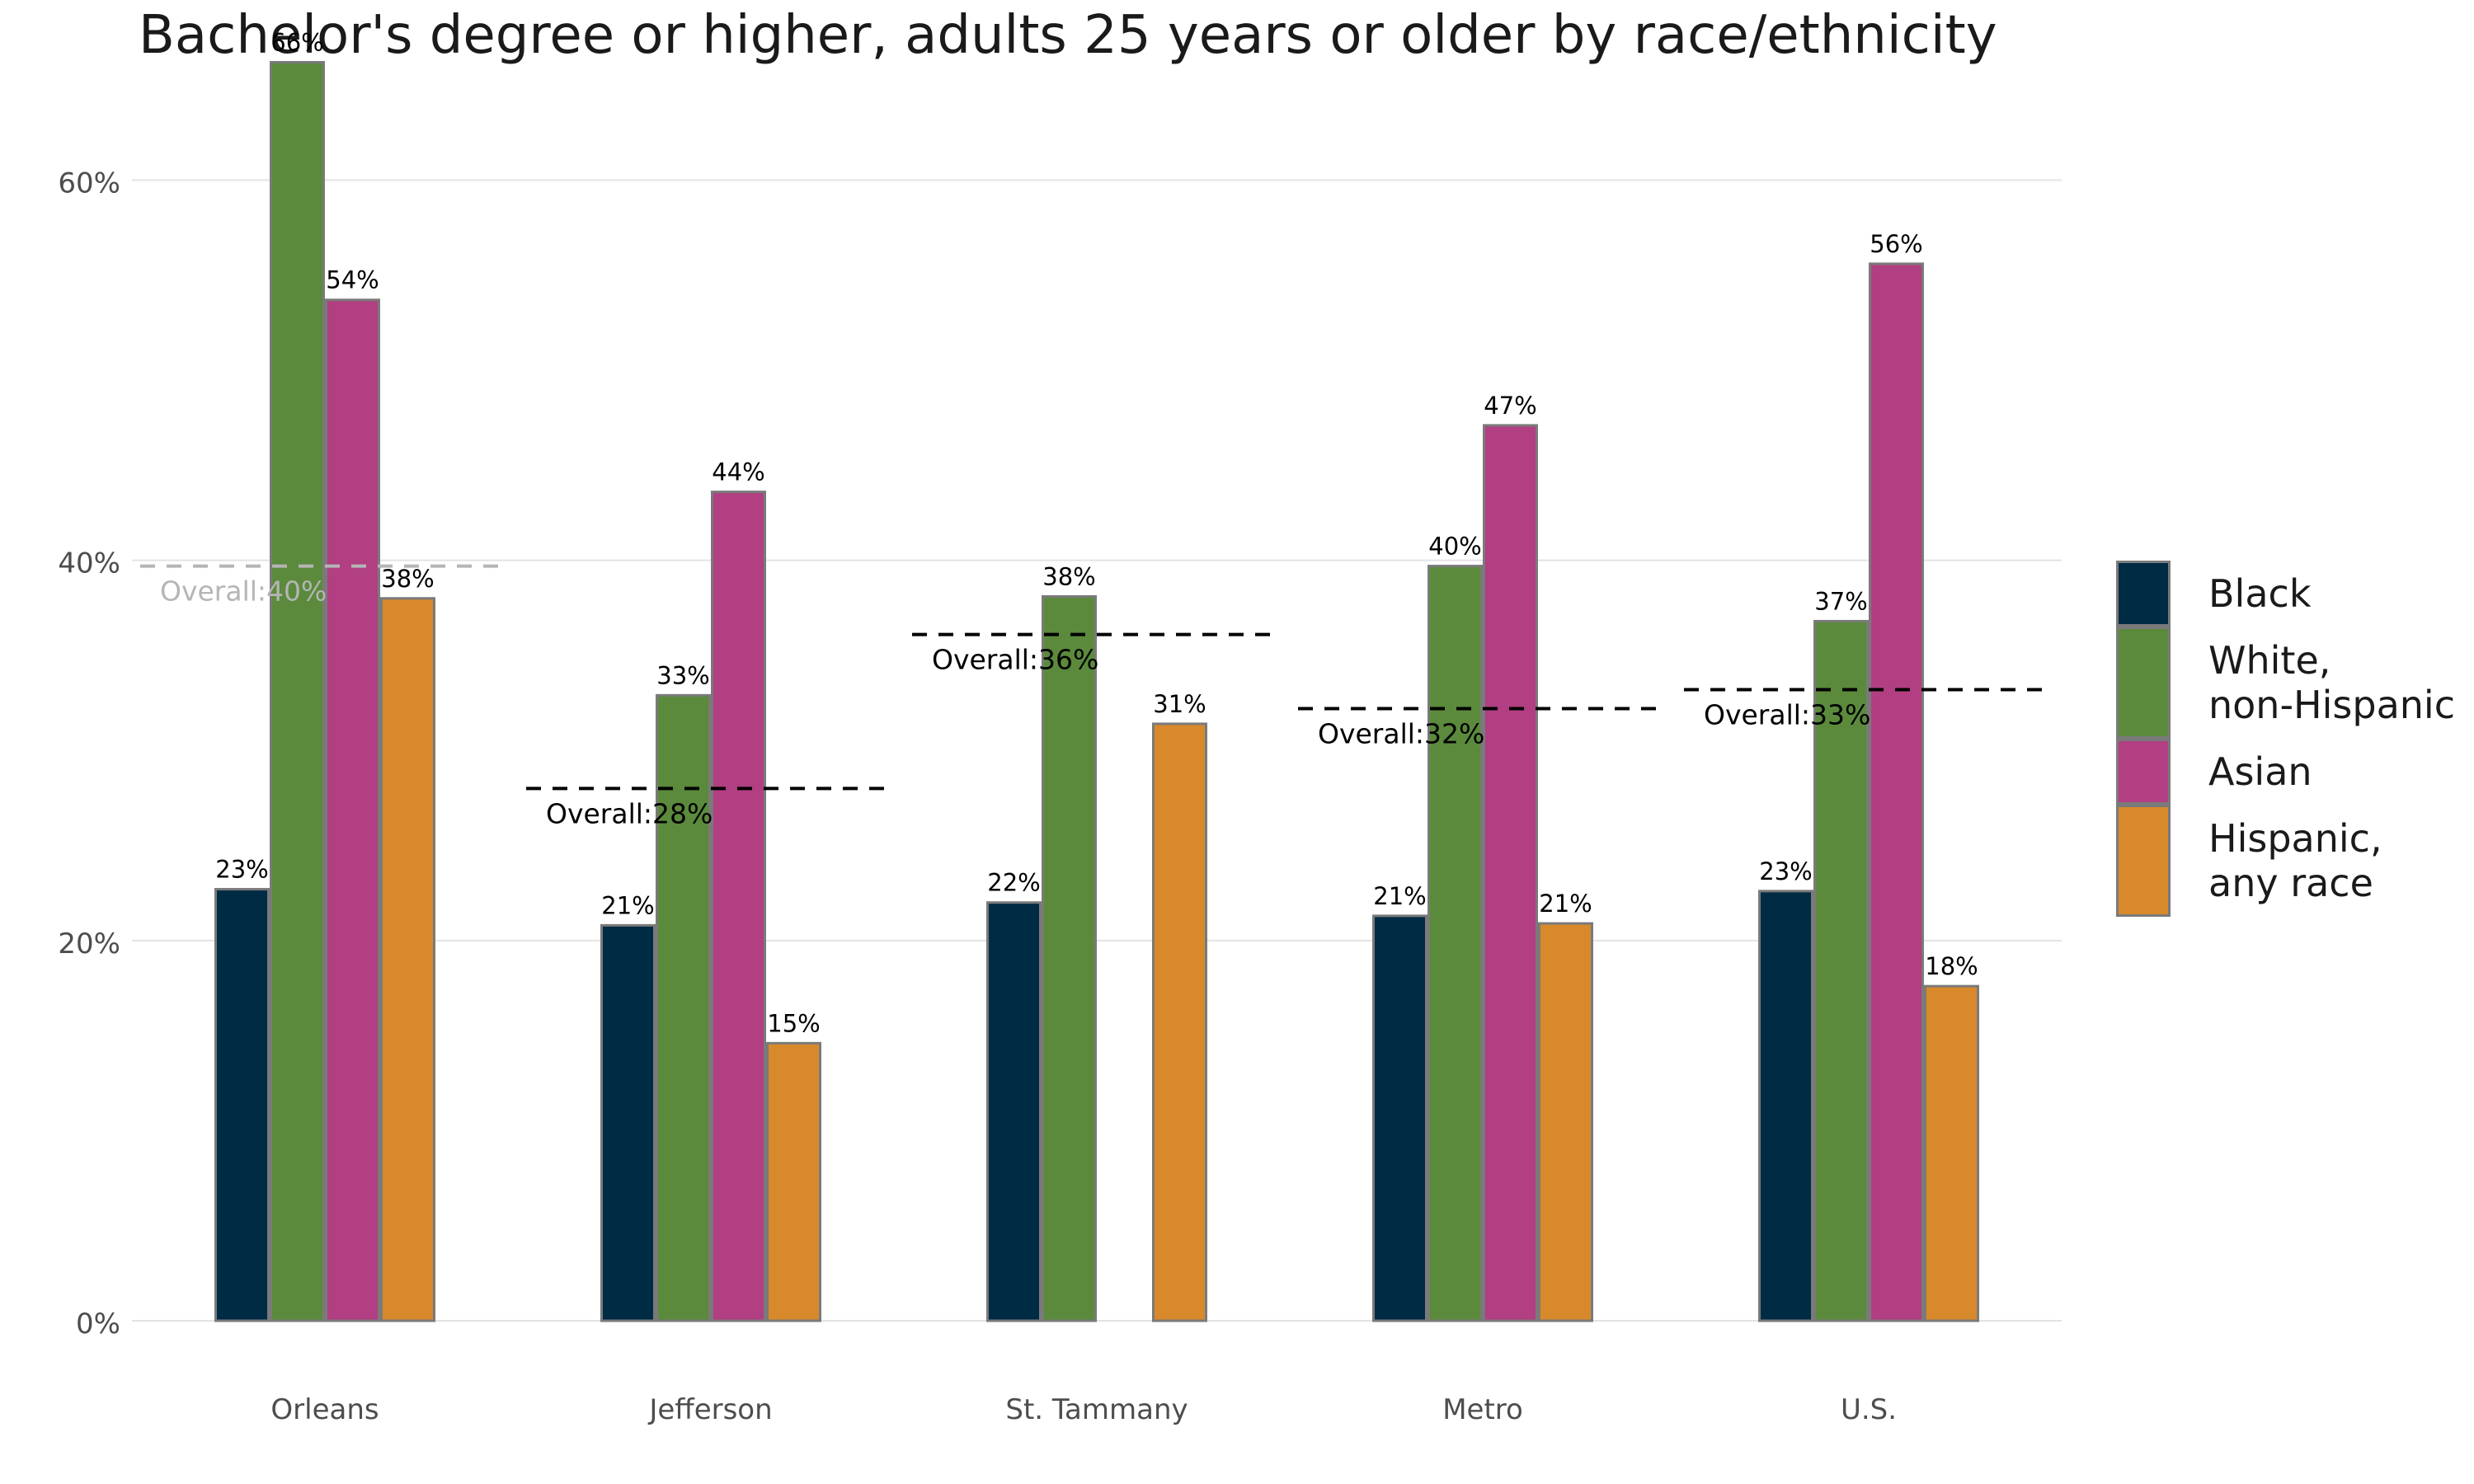  I want to click on legend-label: Black, so click(2260, 593).